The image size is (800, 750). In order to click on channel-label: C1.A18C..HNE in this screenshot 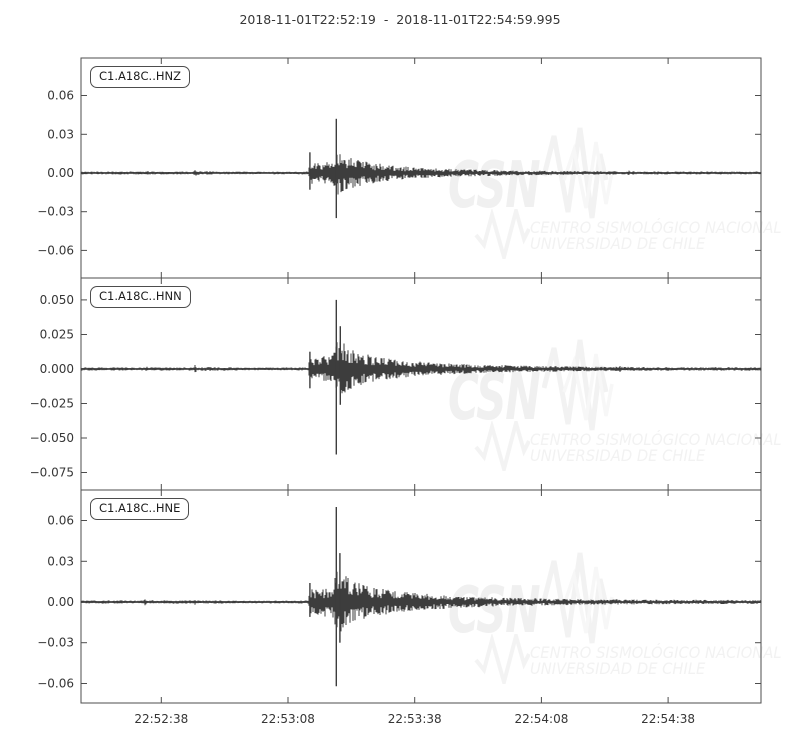, I will do `click(140, 509)`.